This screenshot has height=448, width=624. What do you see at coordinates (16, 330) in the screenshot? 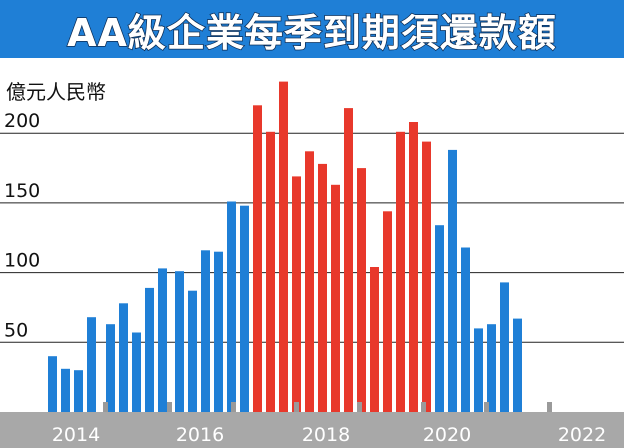
I see `y-tick-label: 50` at bounding box center [16, 330].